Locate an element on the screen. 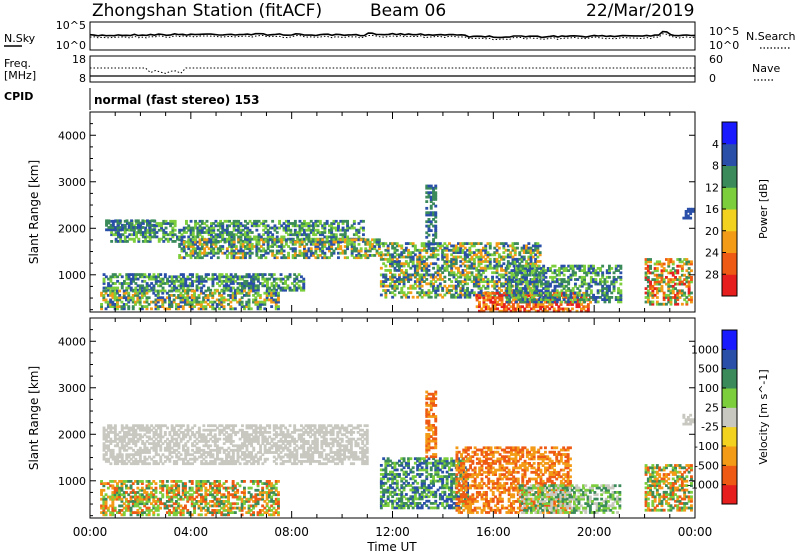  colorbar-swatch is located at coordinates (729, 176).